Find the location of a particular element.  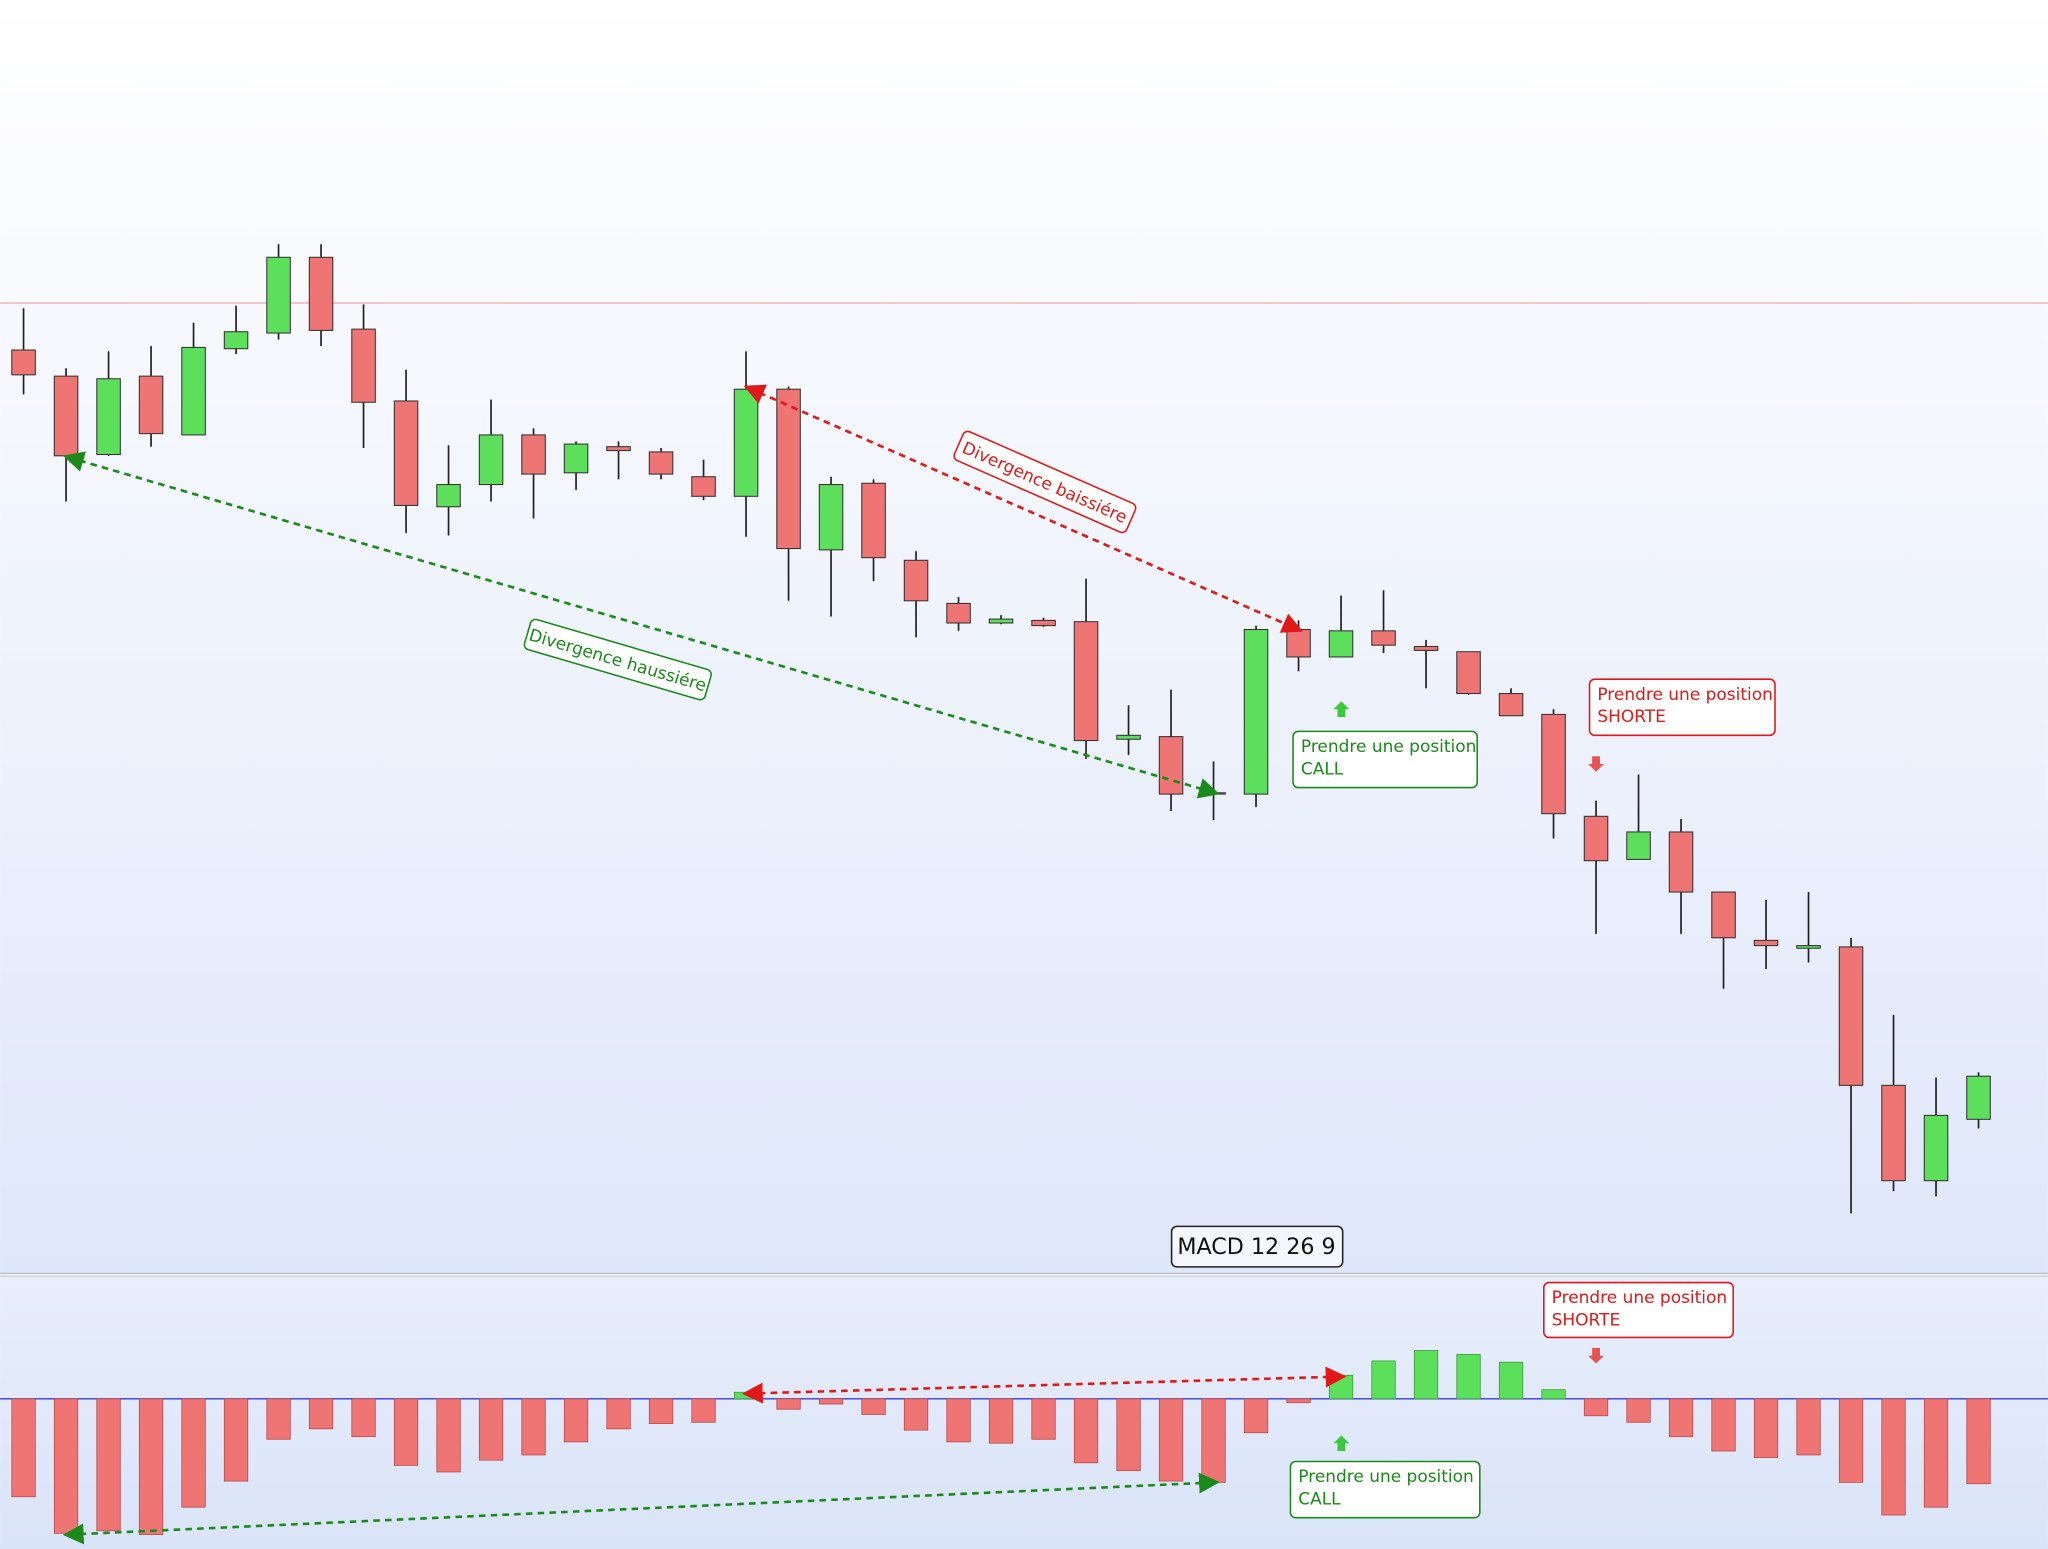

indicator-label-box is located at coordinates (1257, 1246).